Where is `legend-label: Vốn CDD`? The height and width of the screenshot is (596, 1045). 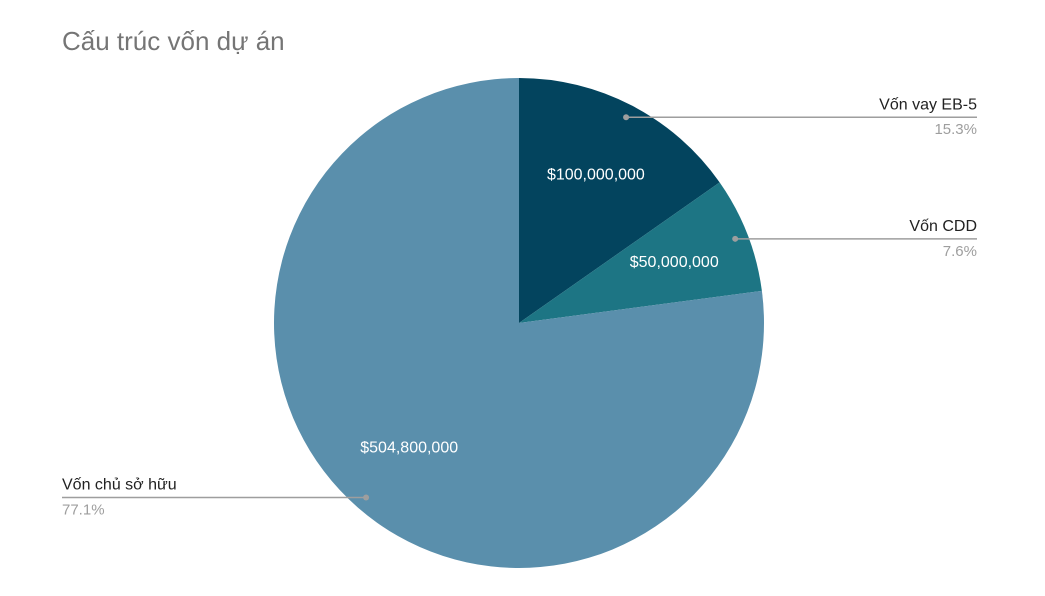 legend-label: Vốn CDD is located at coordinates (943, 226).